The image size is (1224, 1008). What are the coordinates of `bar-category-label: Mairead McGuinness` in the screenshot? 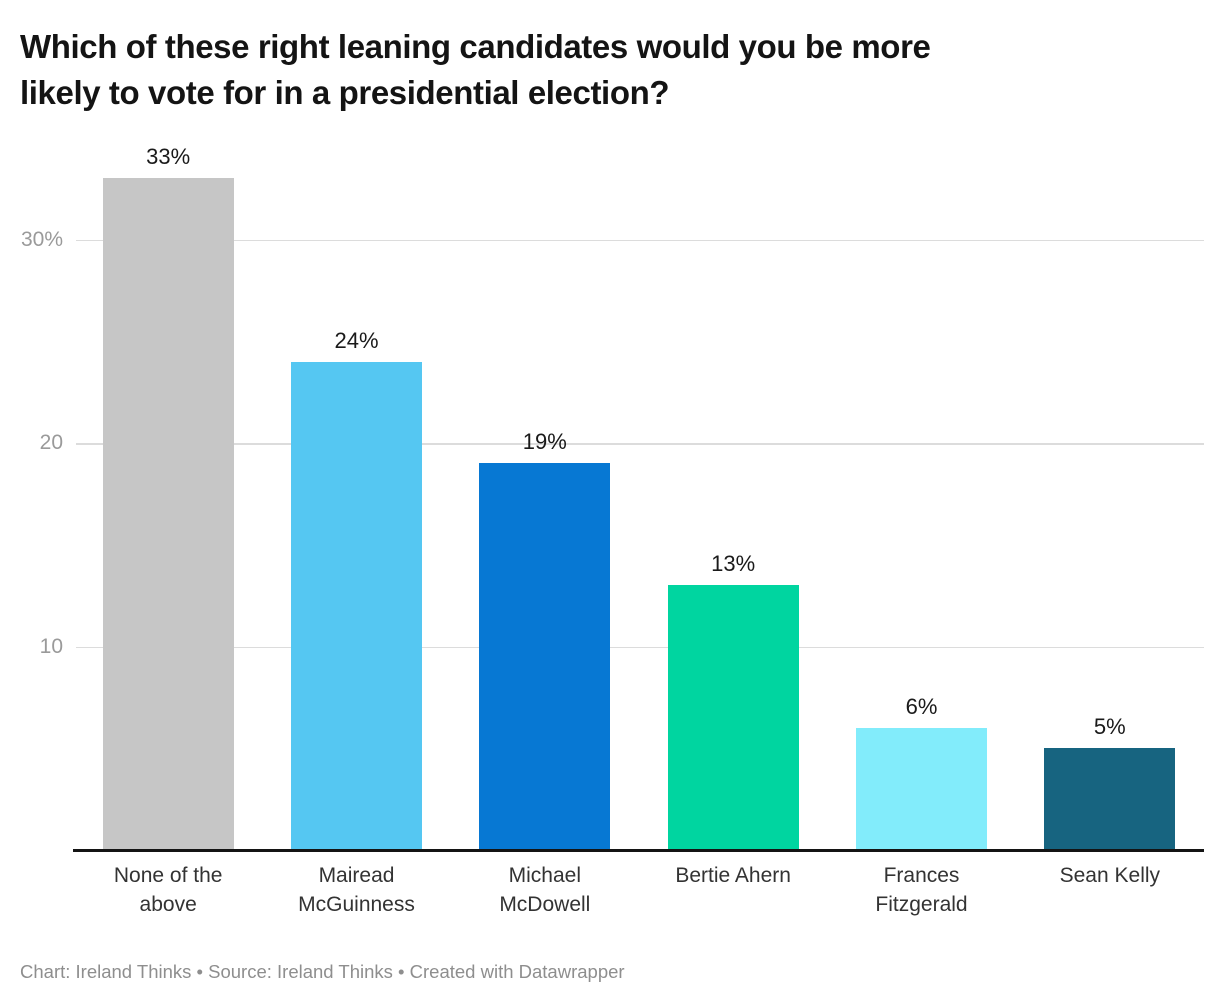 It's located at (356, 890).